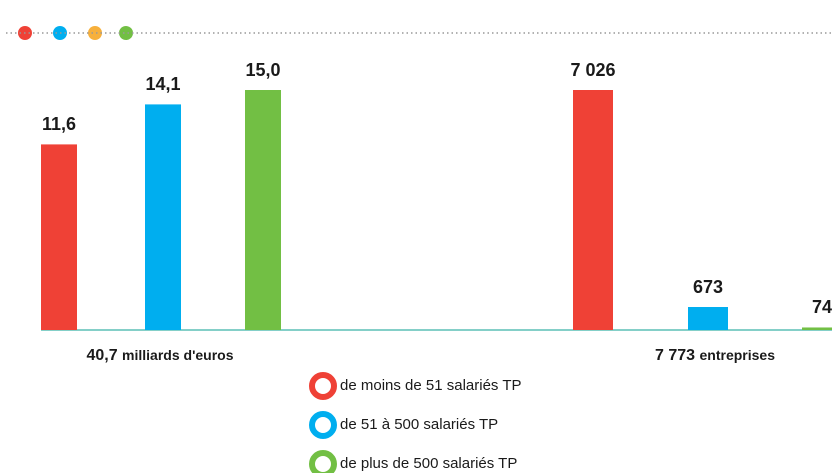  I want to click on legend-label: de 51 à 500 salariés TP, so click(419, 424).